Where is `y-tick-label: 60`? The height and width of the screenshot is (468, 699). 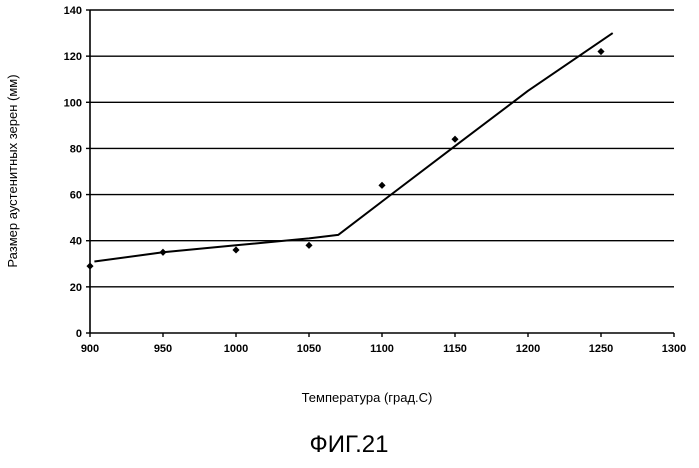
y-tick-label: 60 is located at coordinates (76, 196).